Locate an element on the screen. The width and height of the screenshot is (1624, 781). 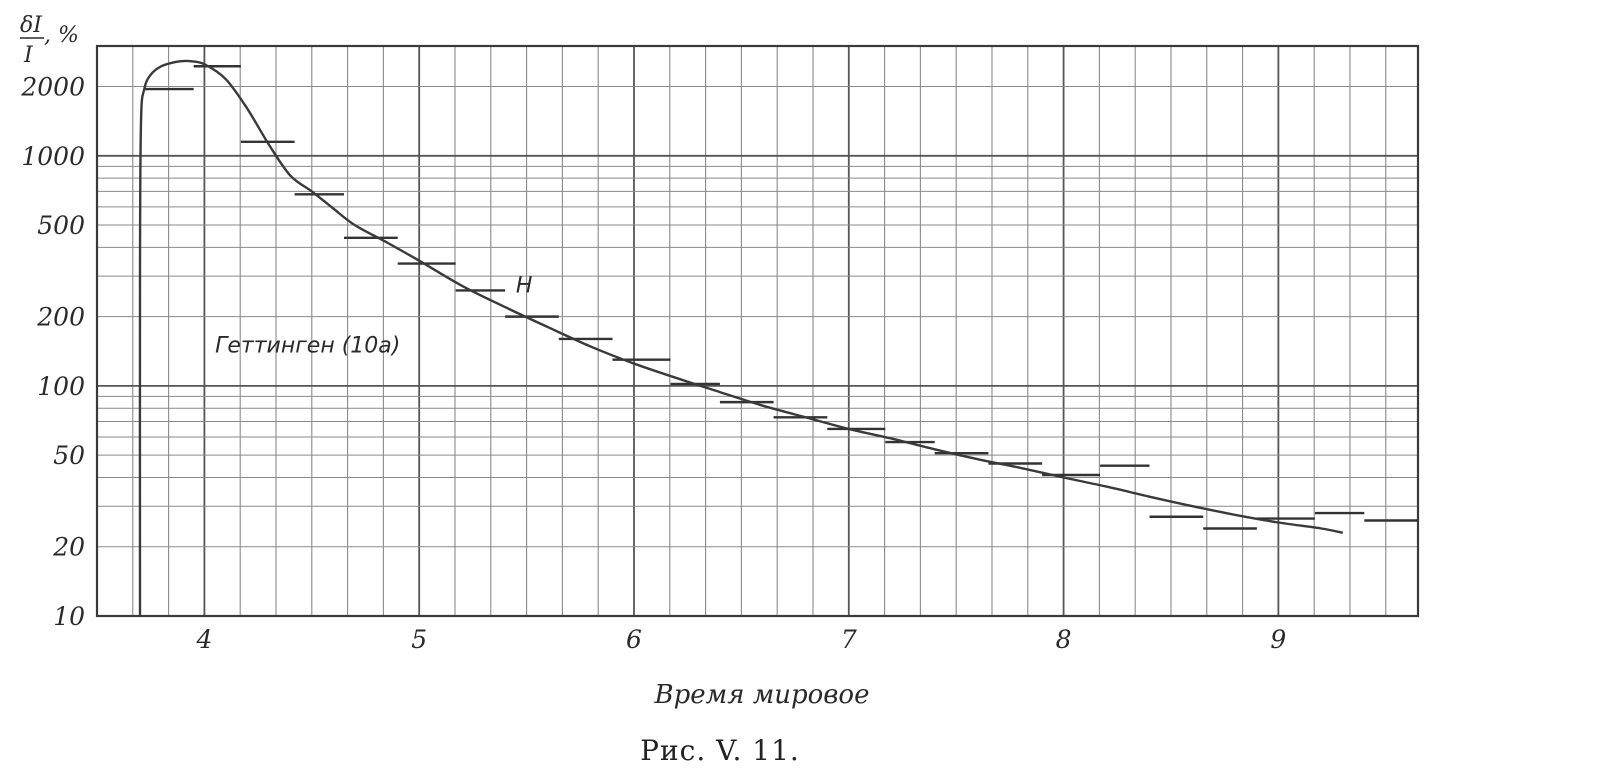
x-axis-label: Время мировое is located at coordinates (762, 695).